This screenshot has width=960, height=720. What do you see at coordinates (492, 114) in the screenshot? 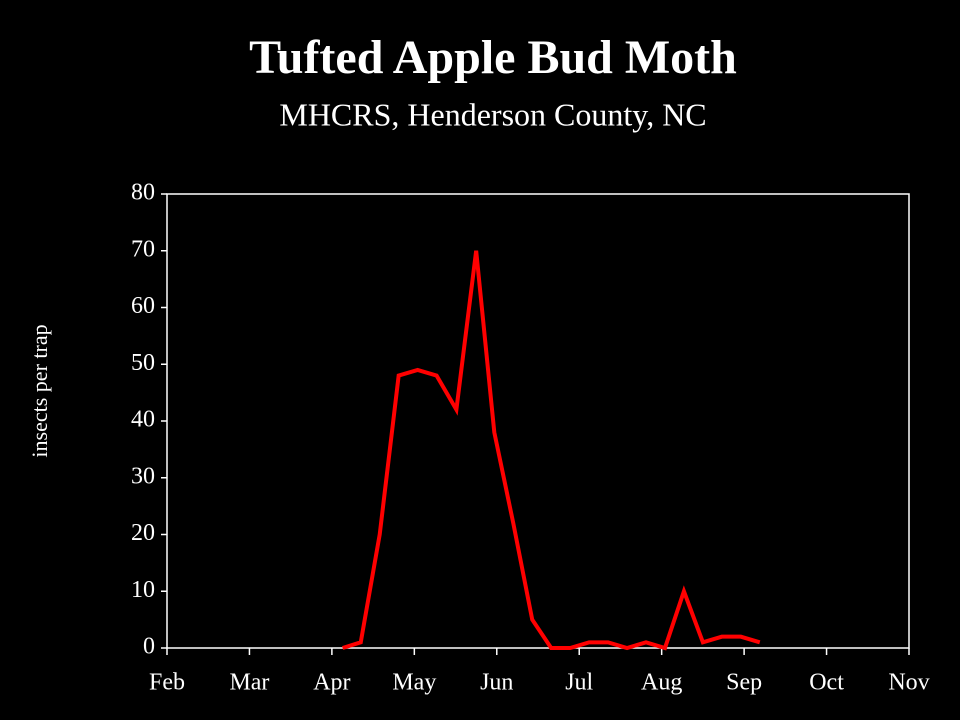
I see `chart-subtitle: MHCRS, Henderson County, NC` at bounding box center [492, 114].